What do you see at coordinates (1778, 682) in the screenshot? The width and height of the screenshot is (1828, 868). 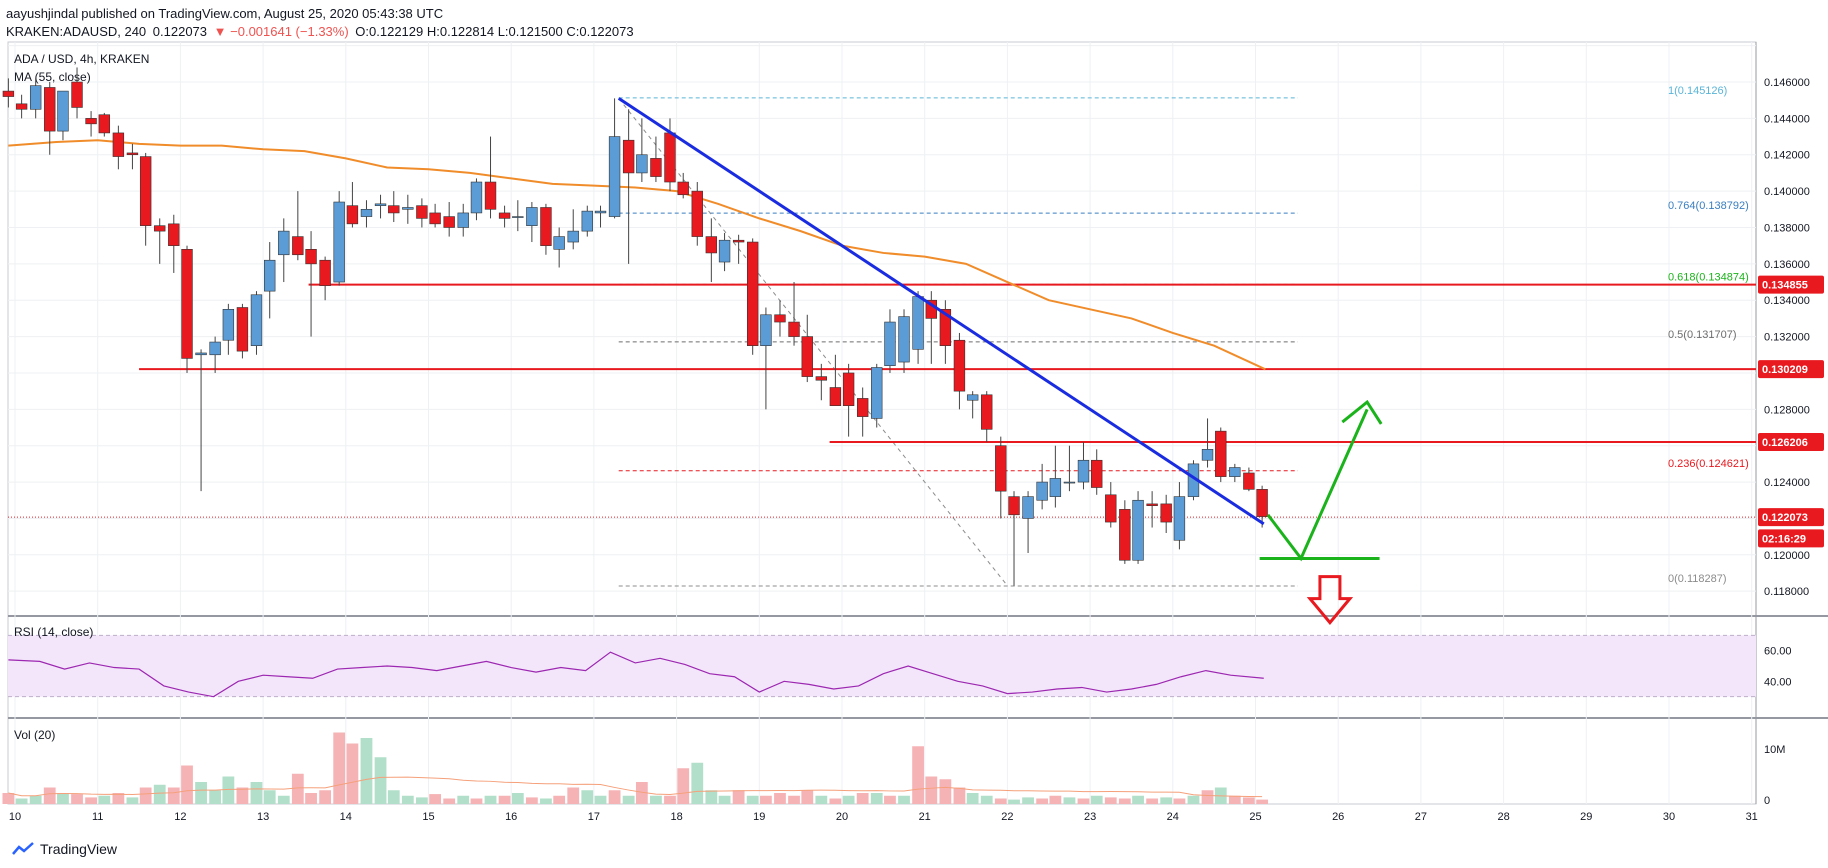 I see `rsi-tick-label: 40.00` at bounding box center [1778, 682].